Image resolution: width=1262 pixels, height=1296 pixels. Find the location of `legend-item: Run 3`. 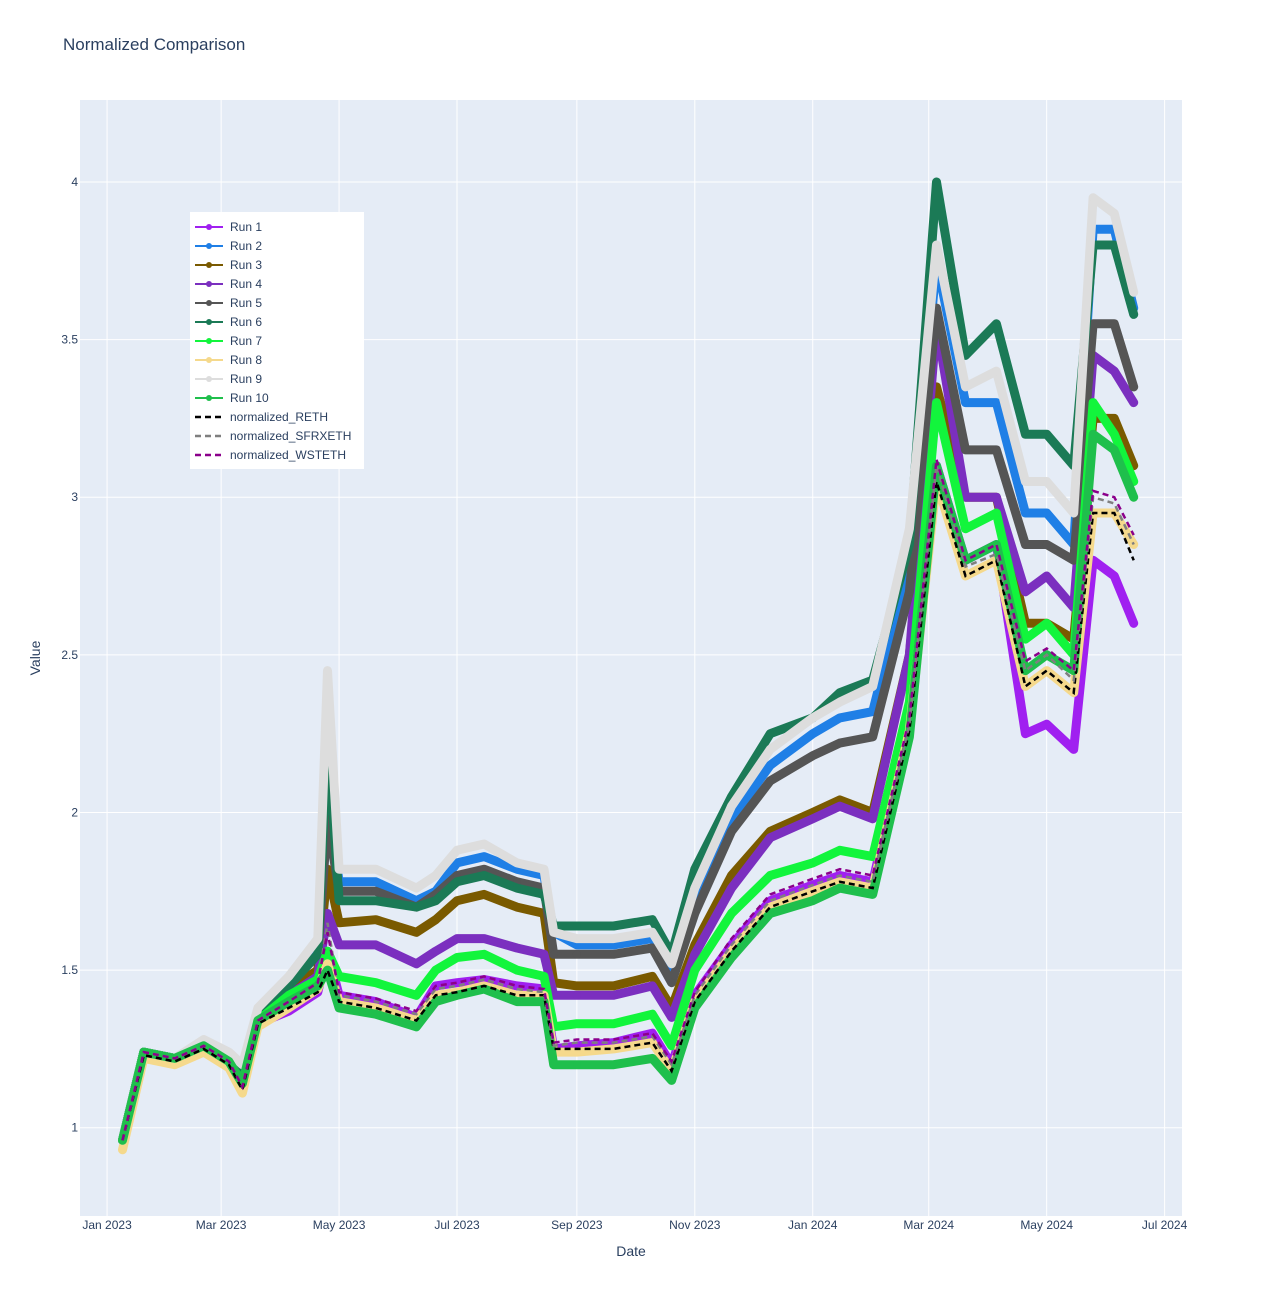

legend-item: Run 3 is located at coordinates (228, 265).